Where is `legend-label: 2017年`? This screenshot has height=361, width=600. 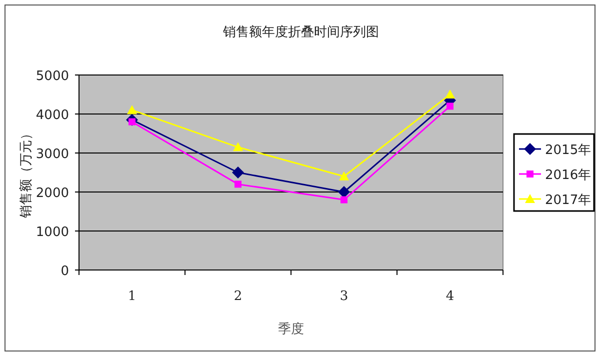 legend-label: 2017年 is located at coordinates (568, 200).